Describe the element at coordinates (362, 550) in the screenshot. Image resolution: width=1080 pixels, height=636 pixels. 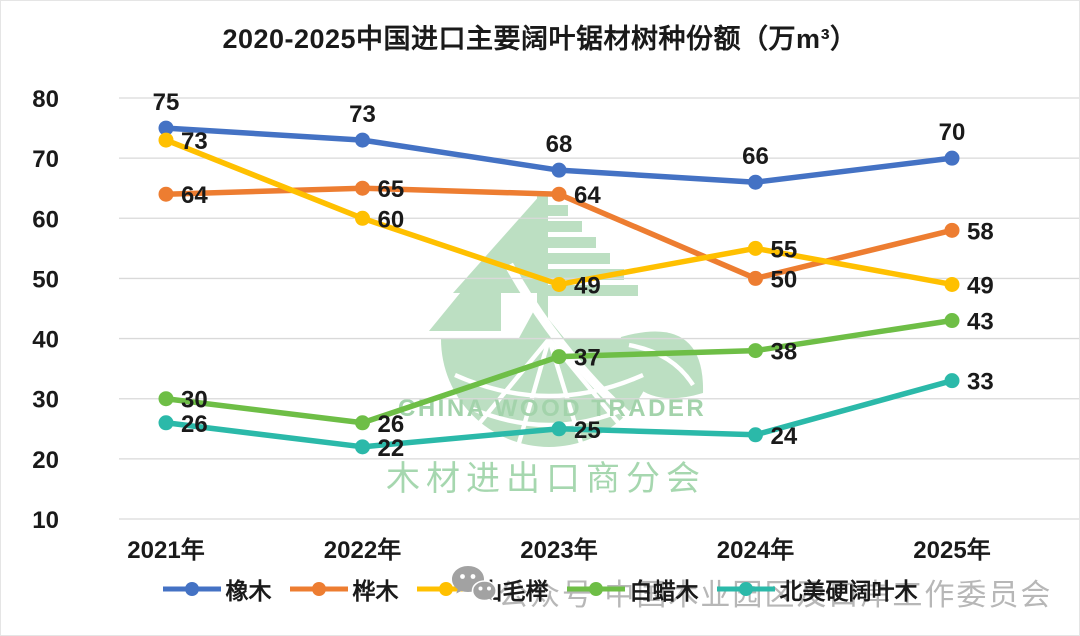
I see `x-axis-tick-label: 2022年` at that location.